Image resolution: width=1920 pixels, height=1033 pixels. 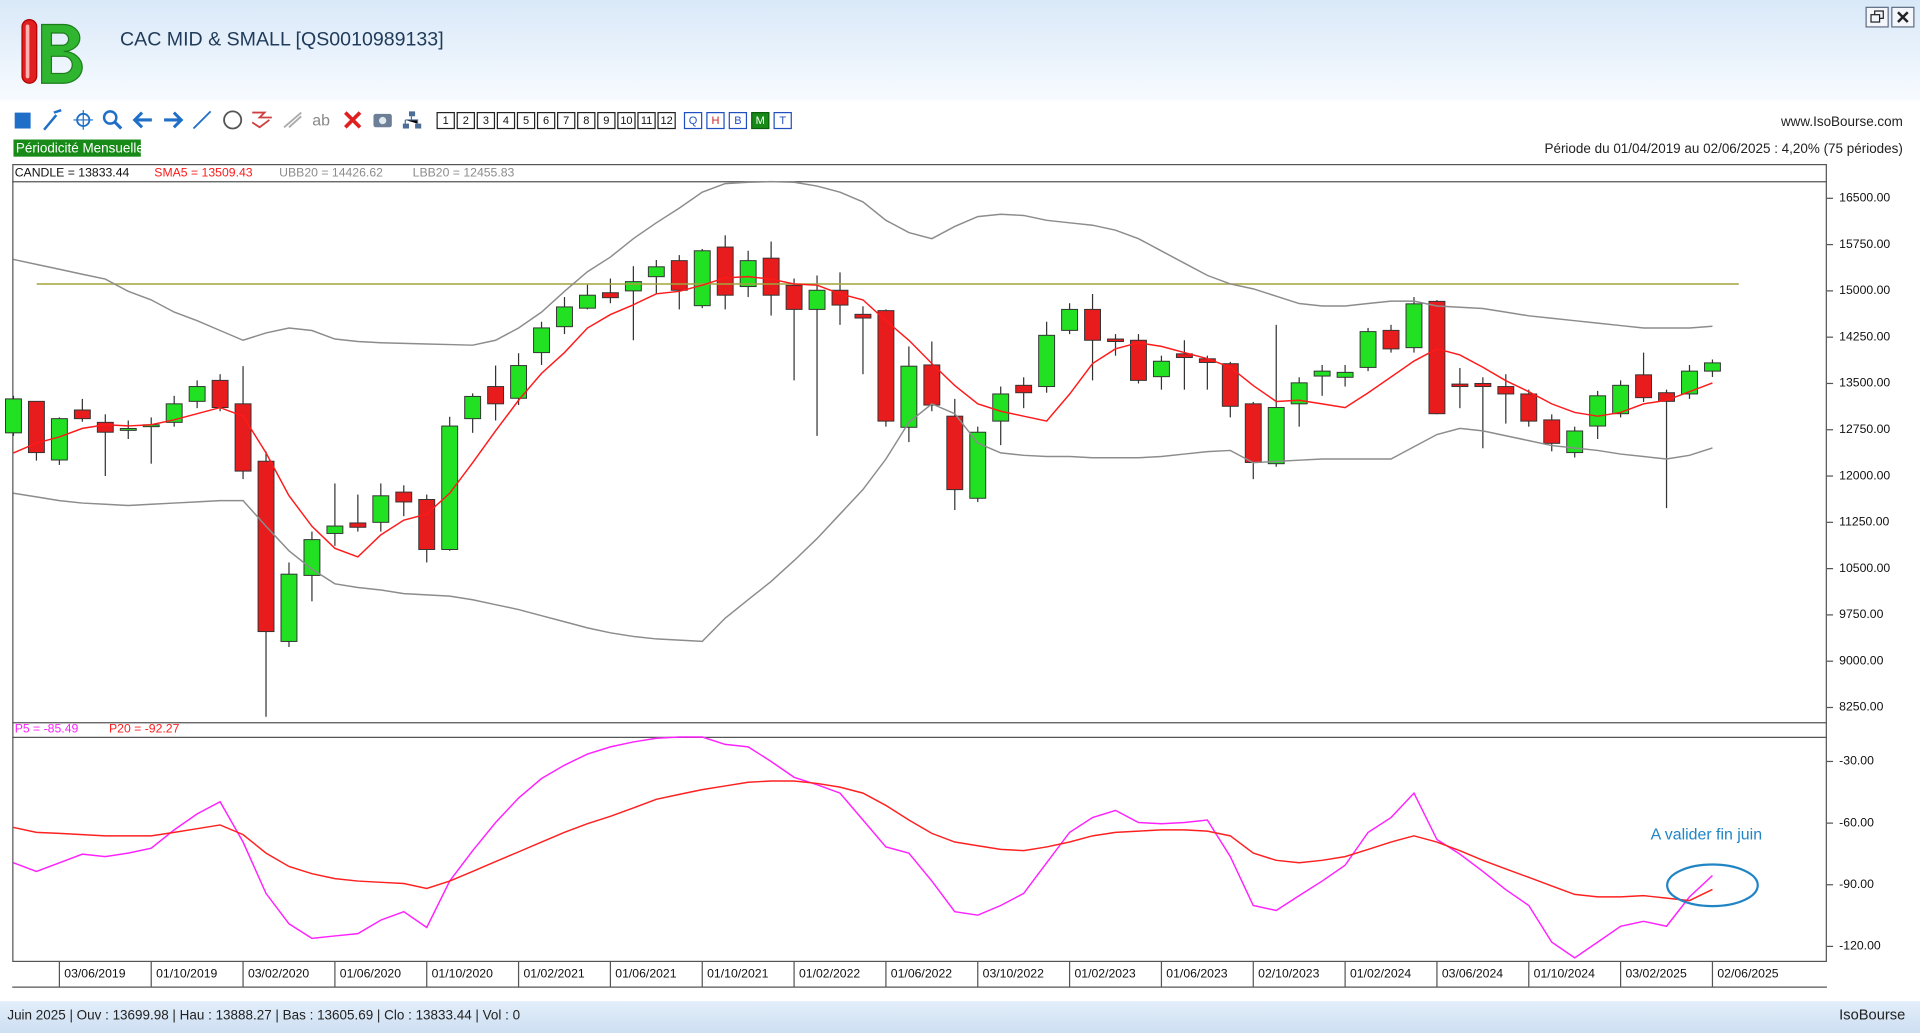 I want to click on view-button-label: T, so click(x=782, y=121).